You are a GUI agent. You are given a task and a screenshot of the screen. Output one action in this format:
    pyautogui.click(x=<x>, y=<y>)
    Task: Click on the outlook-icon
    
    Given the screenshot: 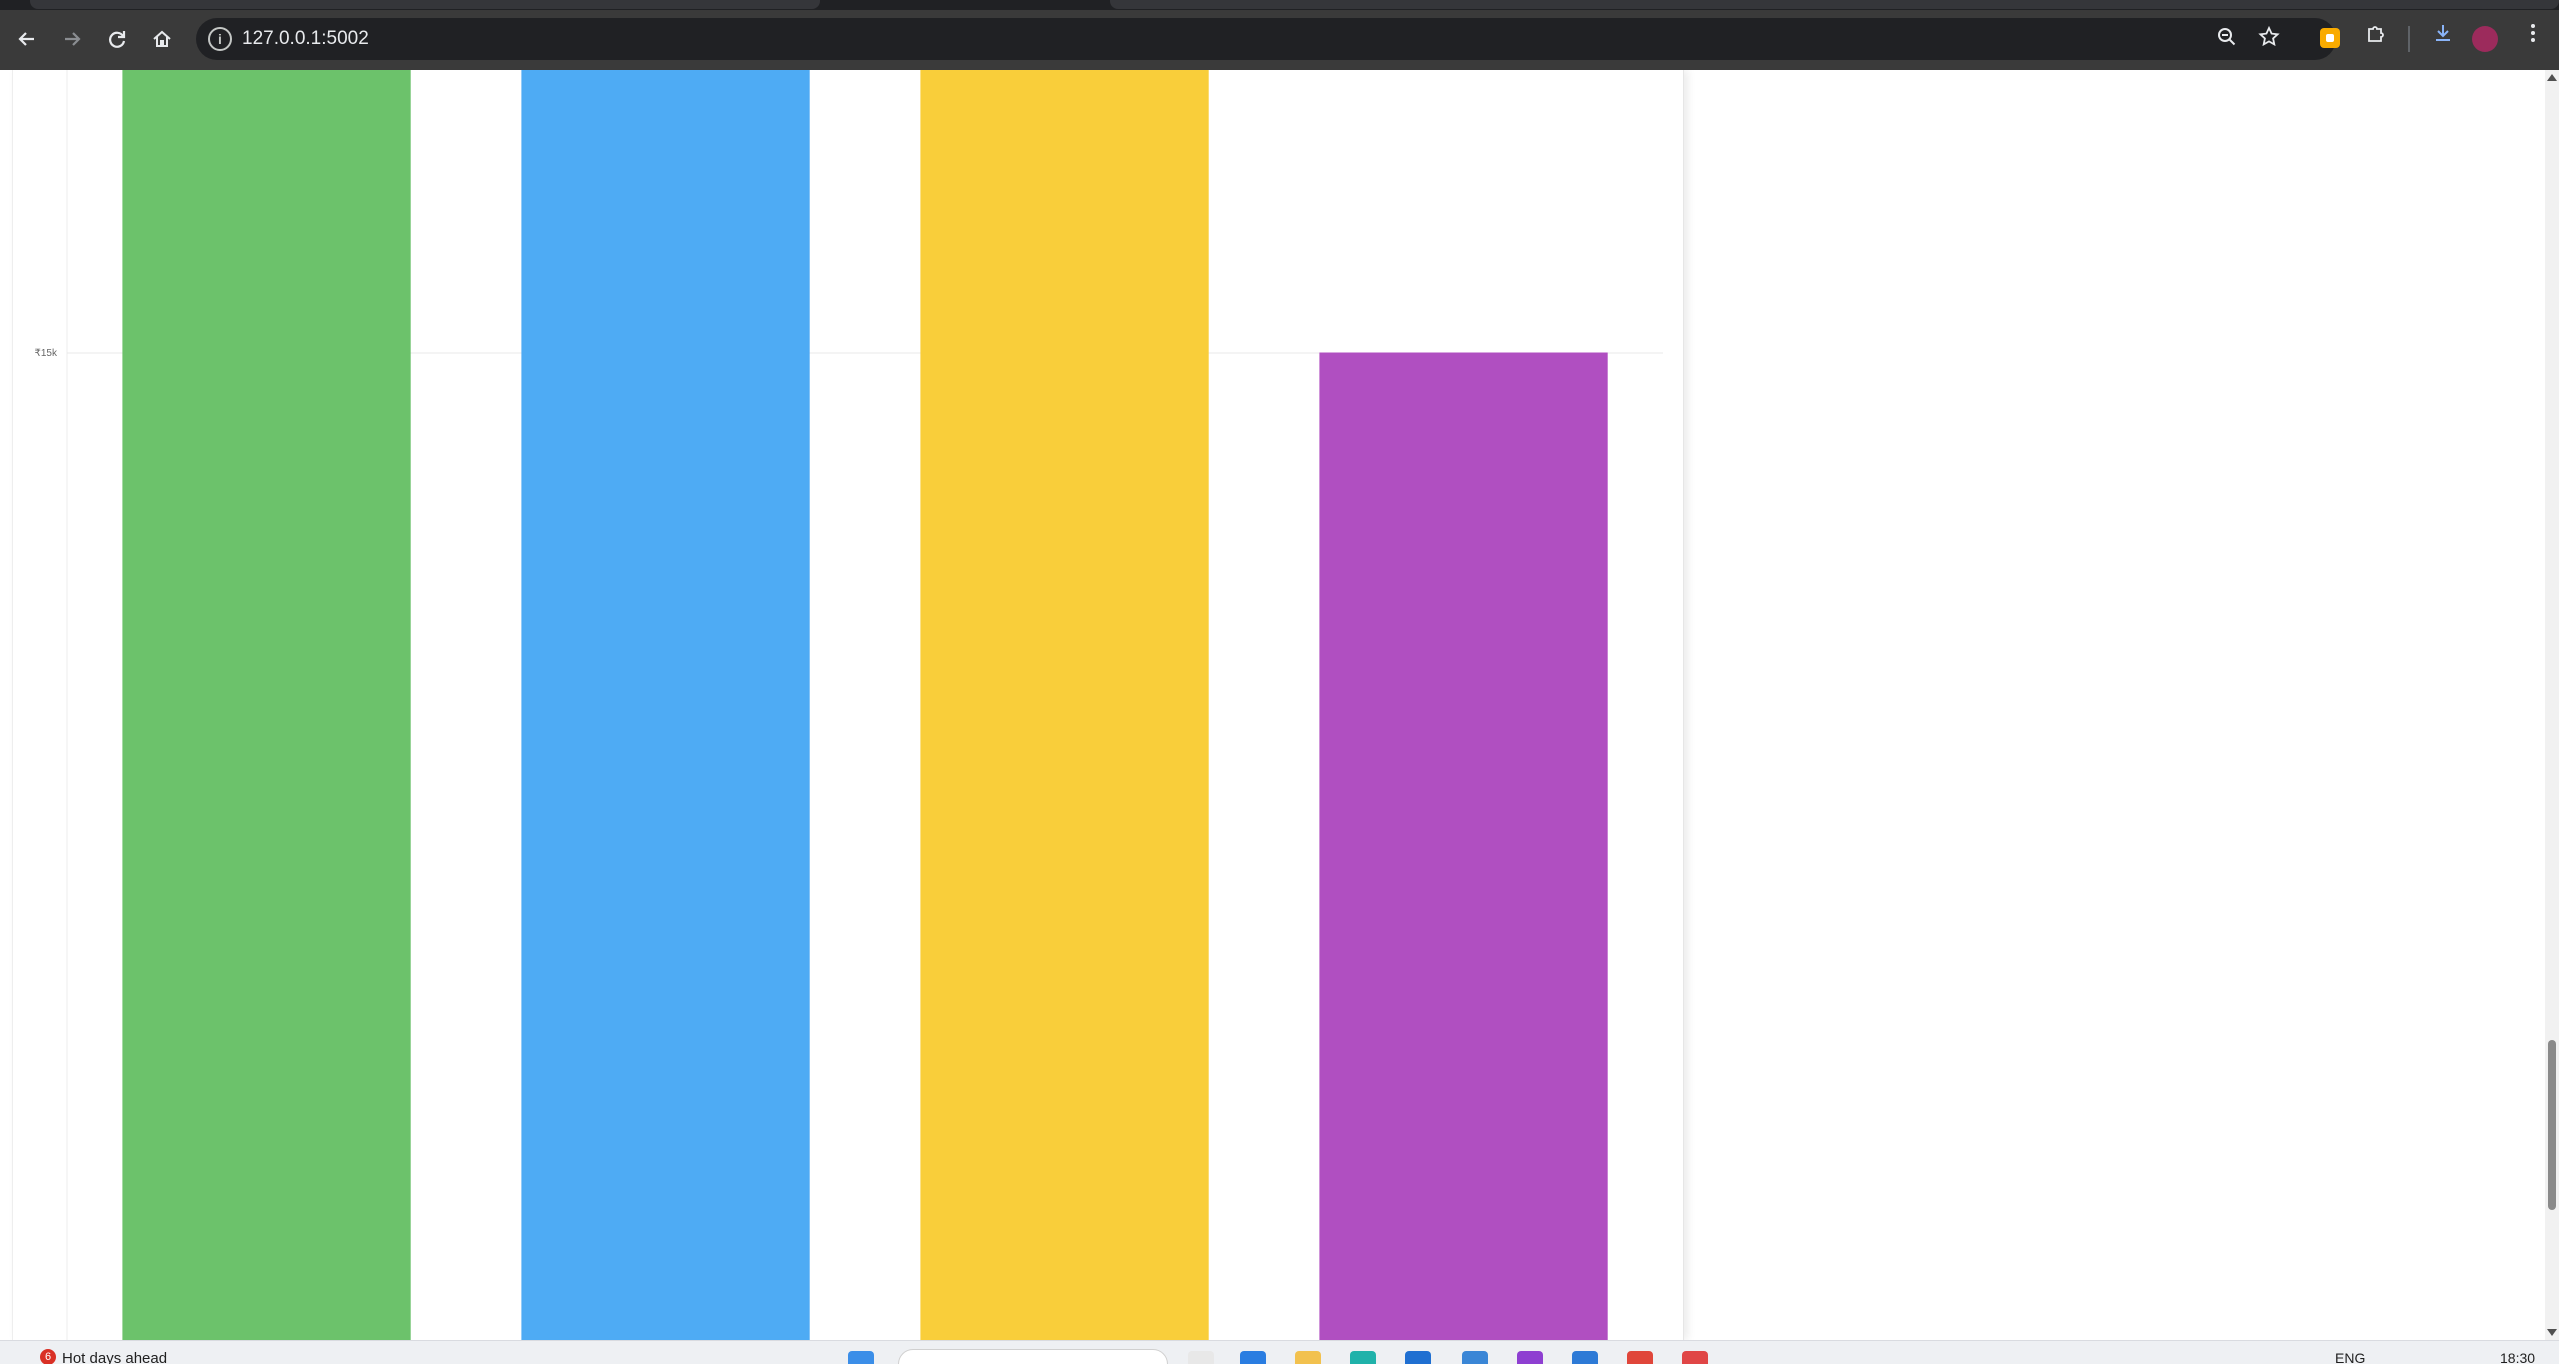 What is the action you would take?
    pyautogui.click(x=1418, y=1357)
    